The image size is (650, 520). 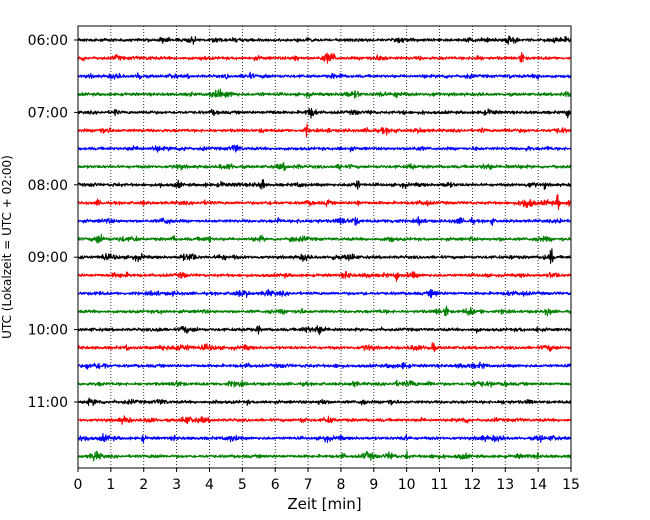 I want to click on x-tick-label: 4, so click(x=209, y=485).